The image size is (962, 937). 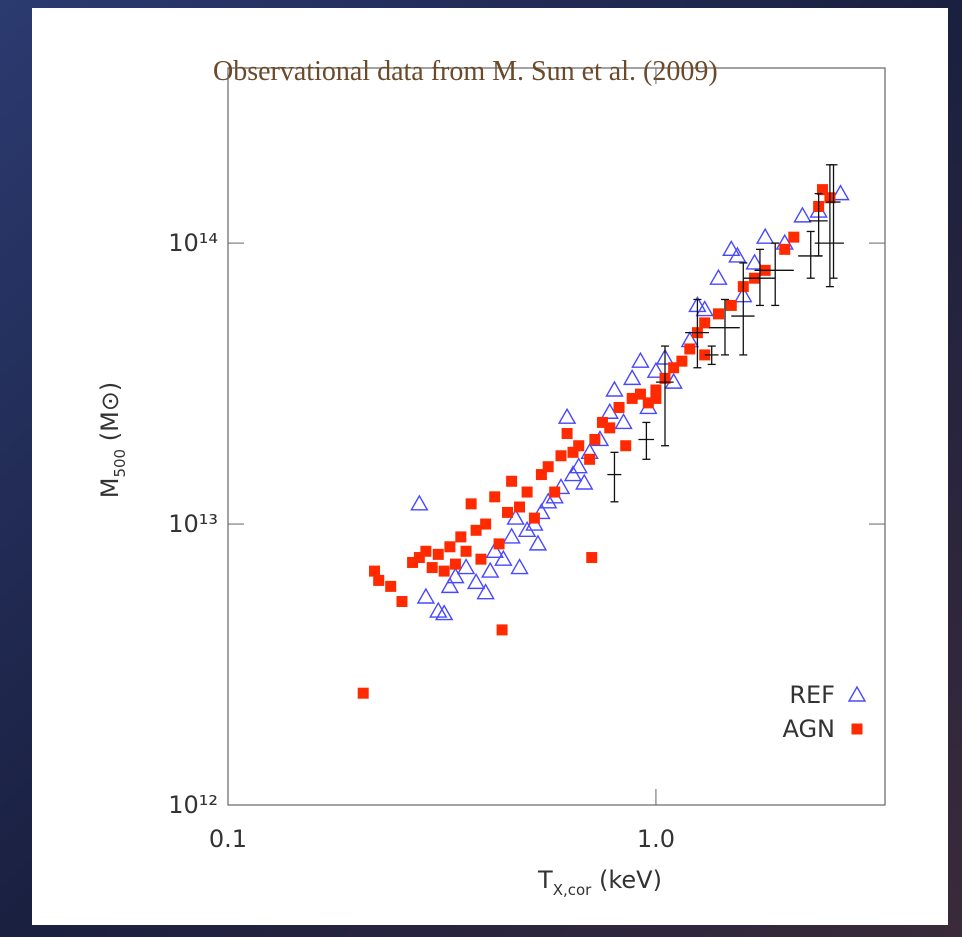 What do you see at coordinates (193, 805) in the screenshot?
I see `y-tick-label: 10¹²` at bounding box center [193, 805].